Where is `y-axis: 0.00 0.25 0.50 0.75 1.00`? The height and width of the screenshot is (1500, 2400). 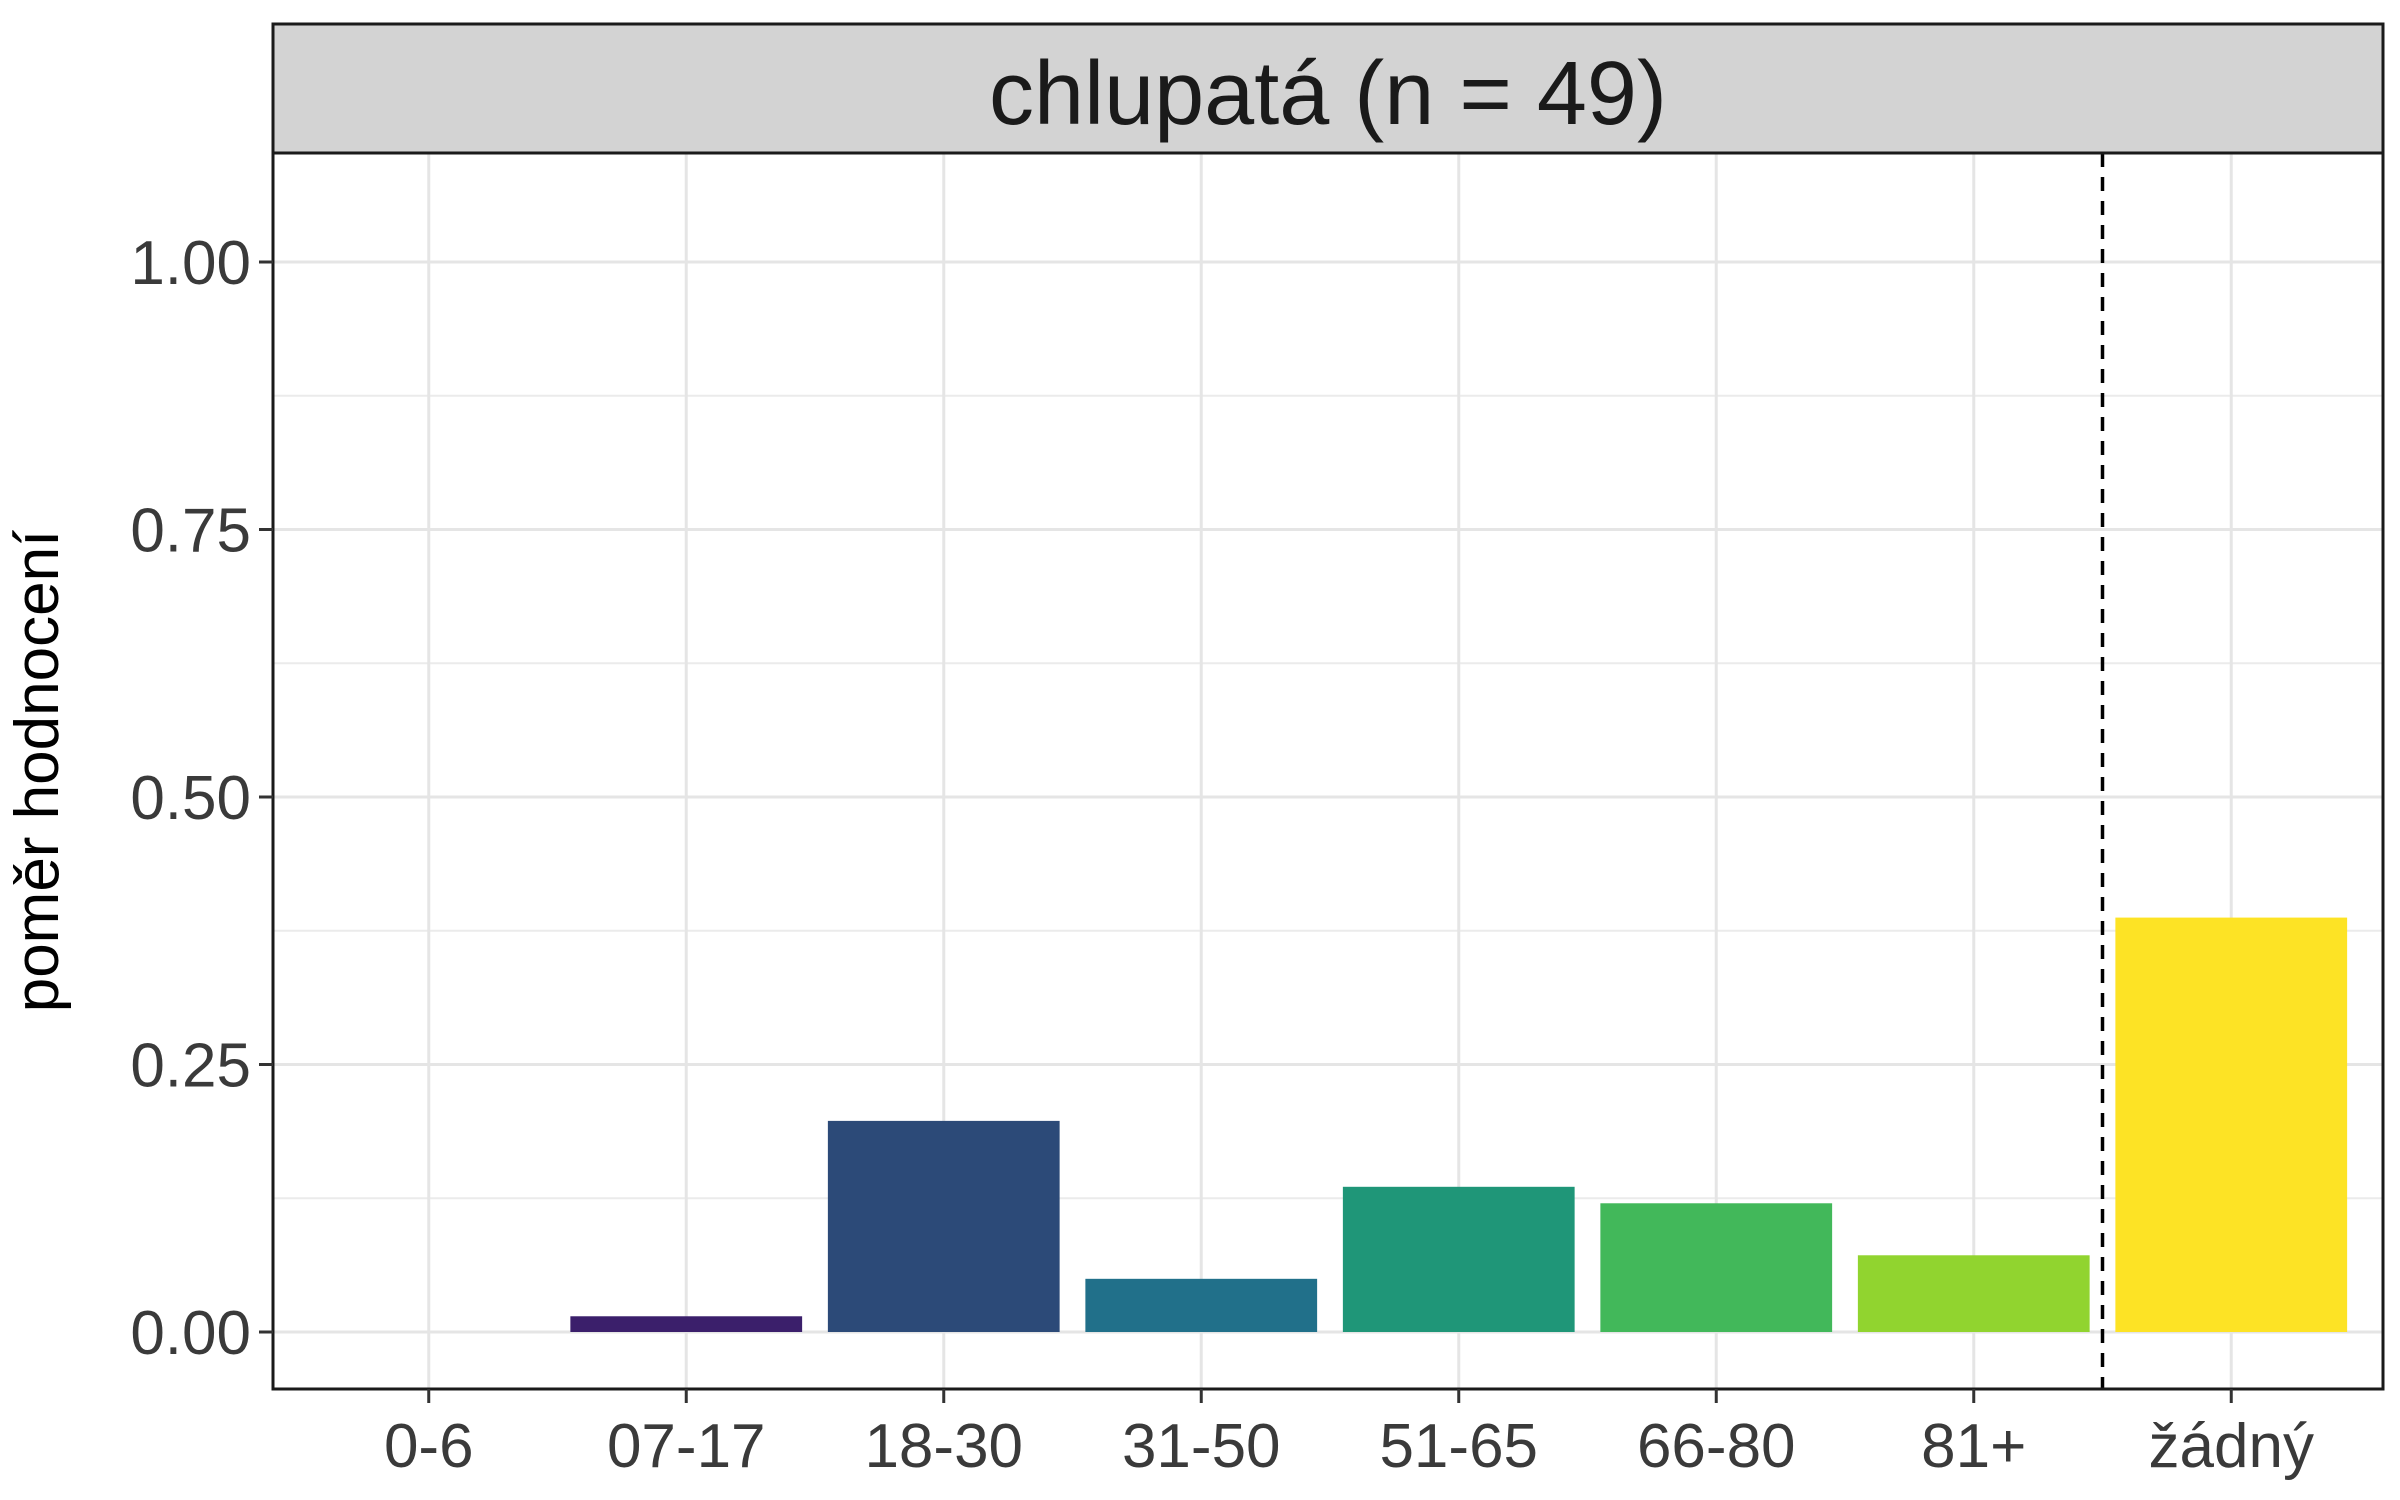 y-axis: 0.00 0.25 0.50 0.75 1.00 is located at coordinates (201, 798).